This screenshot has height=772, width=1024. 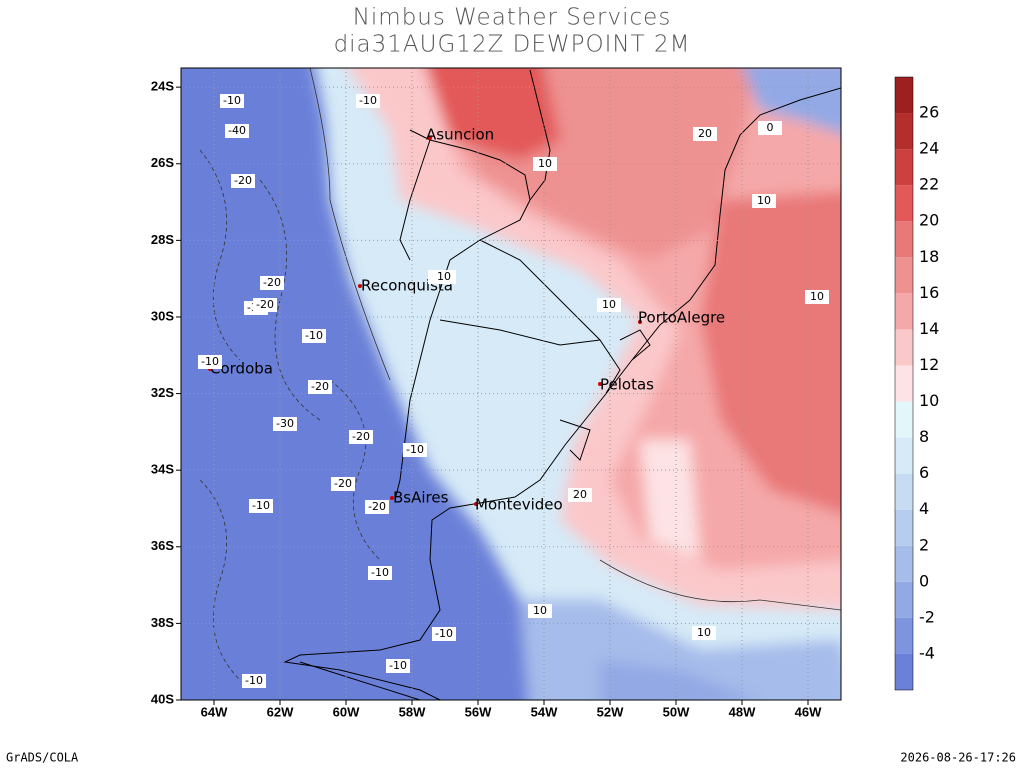 I want to click on y-tick-label: 38S, so click(x=162, y=622).